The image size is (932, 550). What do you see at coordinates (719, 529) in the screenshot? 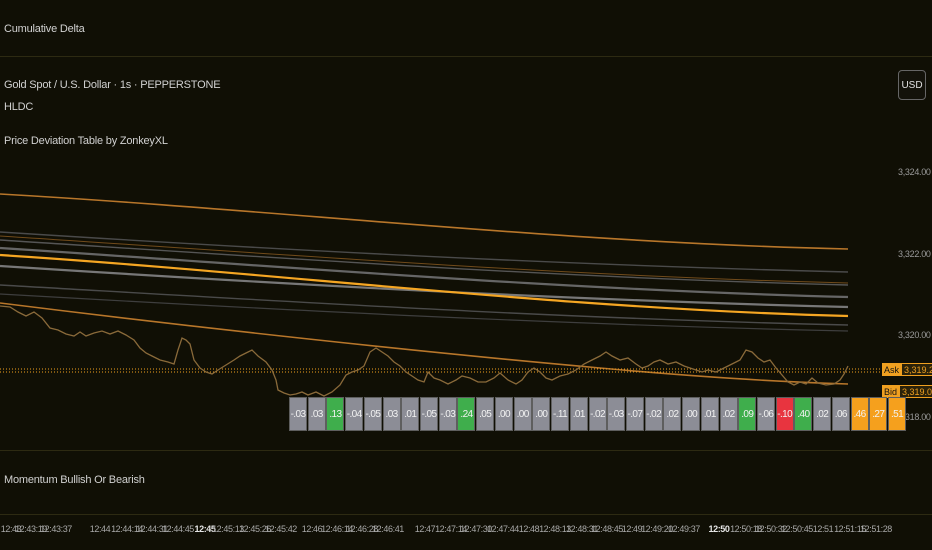
I see `time-tick: 12:50` at bounding box center [719, 529].